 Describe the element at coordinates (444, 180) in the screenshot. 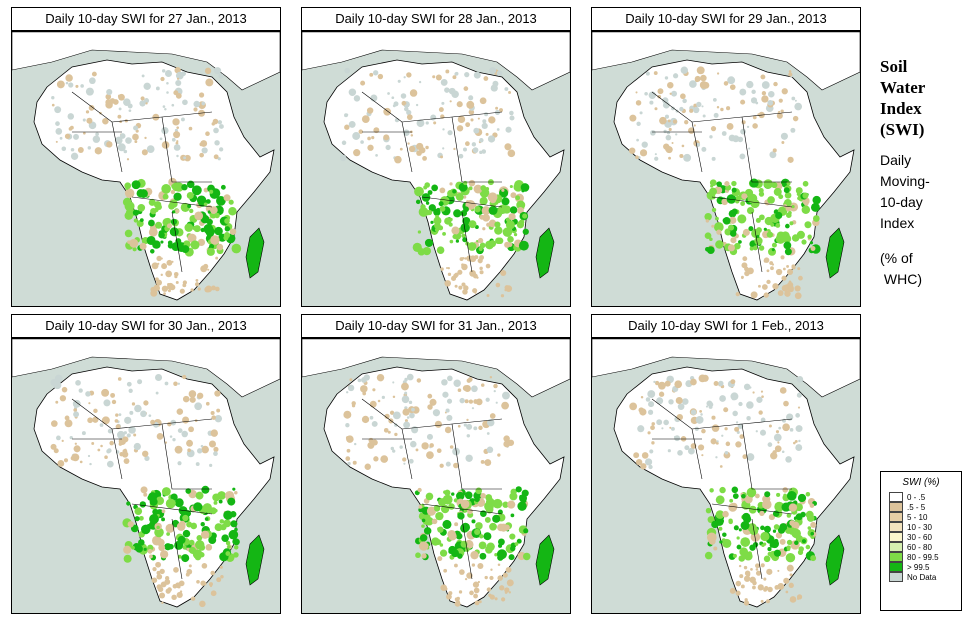

I see `africa-landmass` at that location.